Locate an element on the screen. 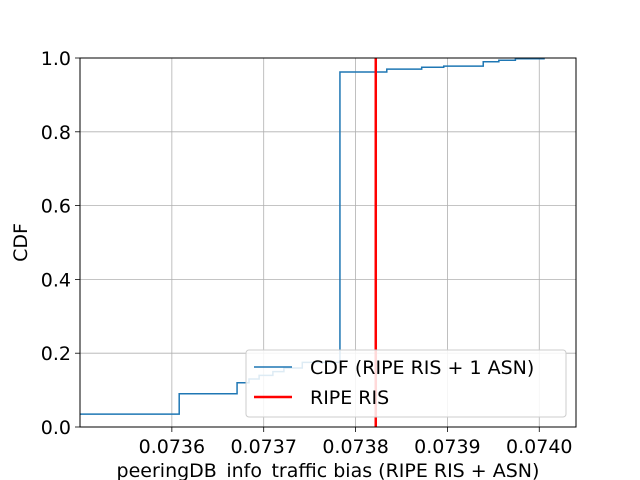 Image resolution: width=640 pixels, height=480 pixels. x-tick-label: 0.0737 is located at coordinates (263, 447).